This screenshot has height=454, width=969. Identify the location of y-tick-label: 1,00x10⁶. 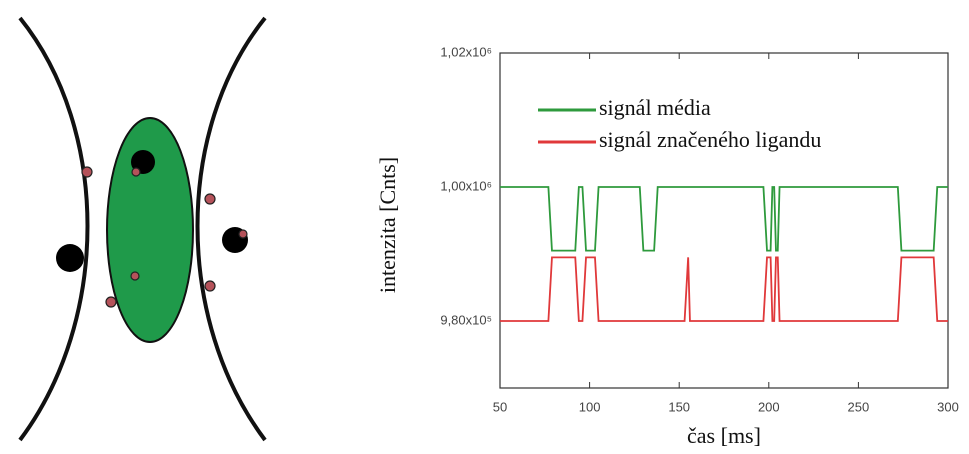
(466, 185).